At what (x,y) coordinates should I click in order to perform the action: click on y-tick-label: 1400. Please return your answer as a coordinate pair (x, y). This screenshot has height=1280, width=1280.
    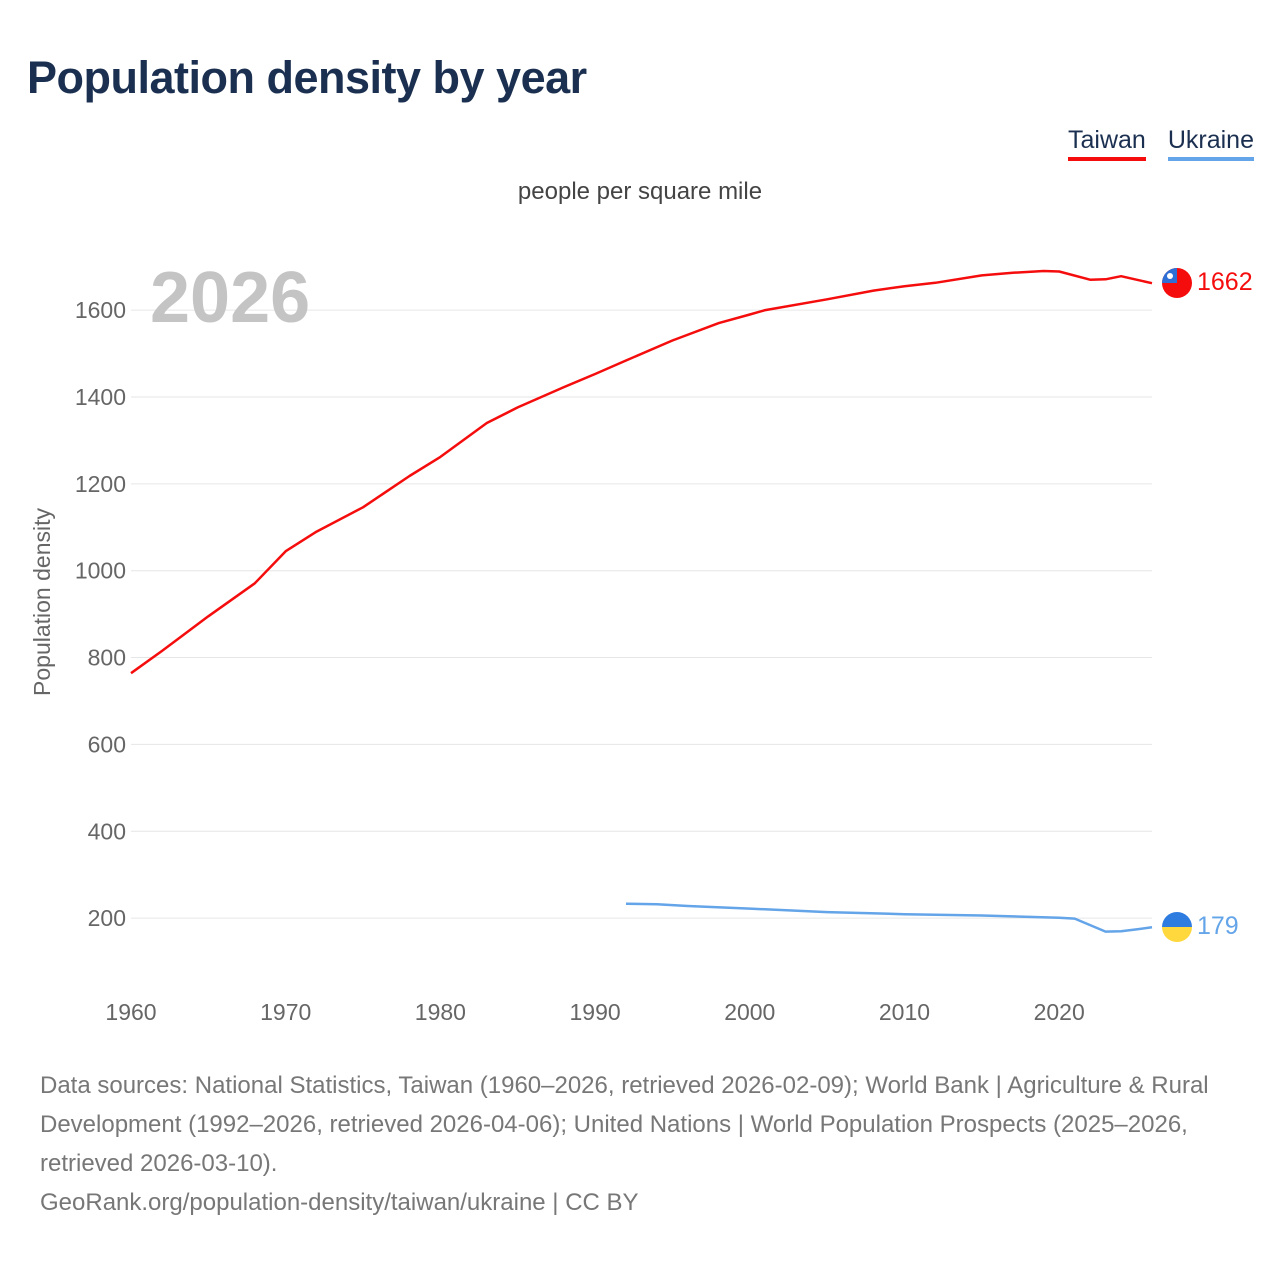
    Looking at the image, I should click on (100, 397).